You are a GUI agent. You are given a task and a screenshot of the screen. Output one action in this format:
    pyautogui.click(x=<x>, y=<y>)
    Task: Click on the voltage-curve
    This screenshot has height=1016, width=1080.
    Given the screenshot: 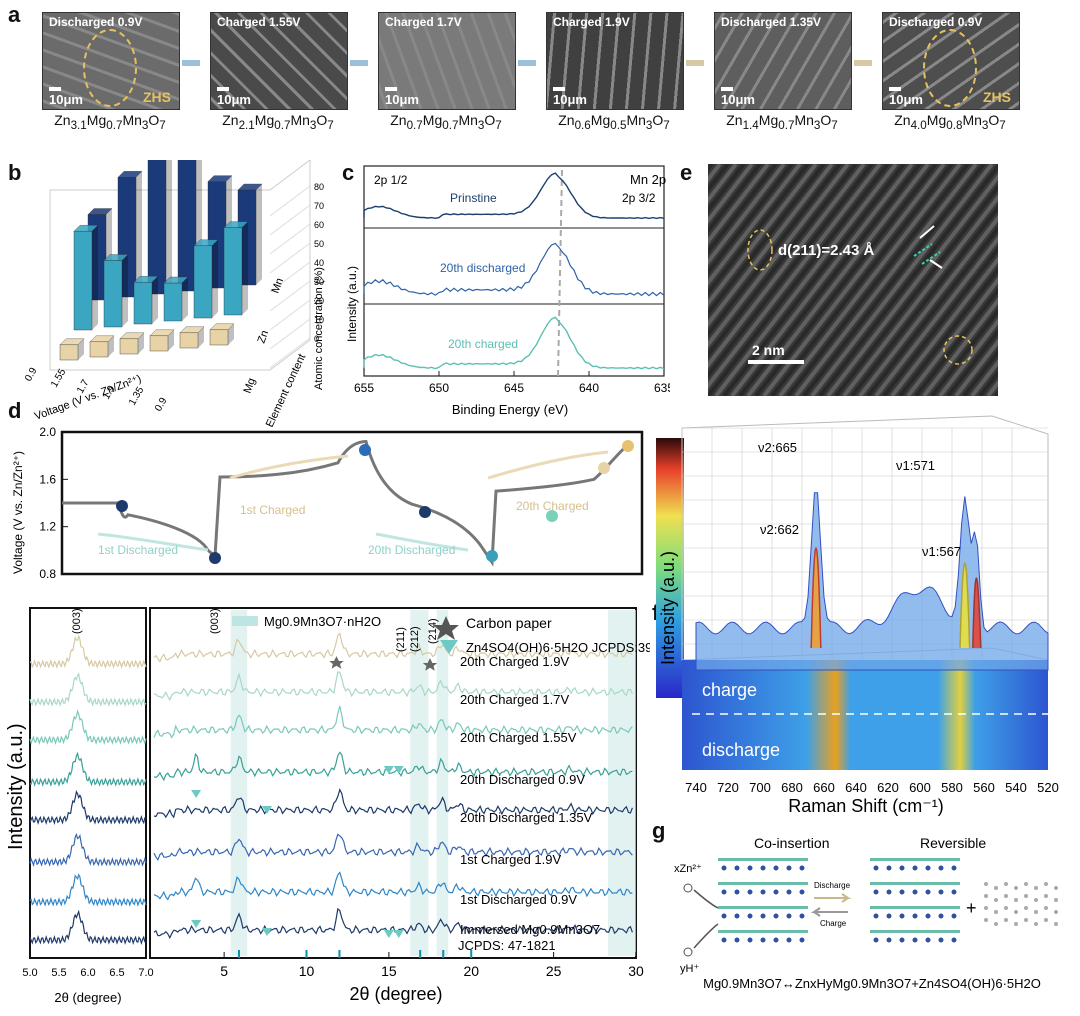 What is the action you would take?
    pyautogui.click(x=346, y=503)
    